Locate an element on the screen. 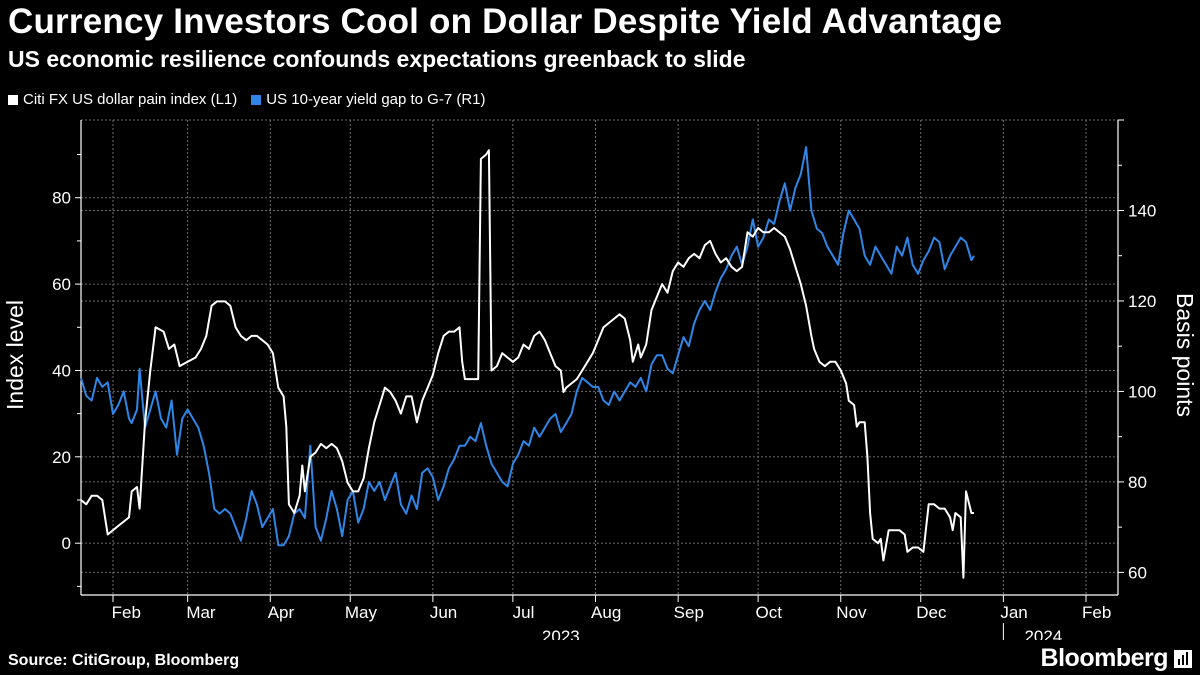 The height and width of the screenshot is (675, 1200). bloomberg-logo-icon is located at coordinates (1183, 658).